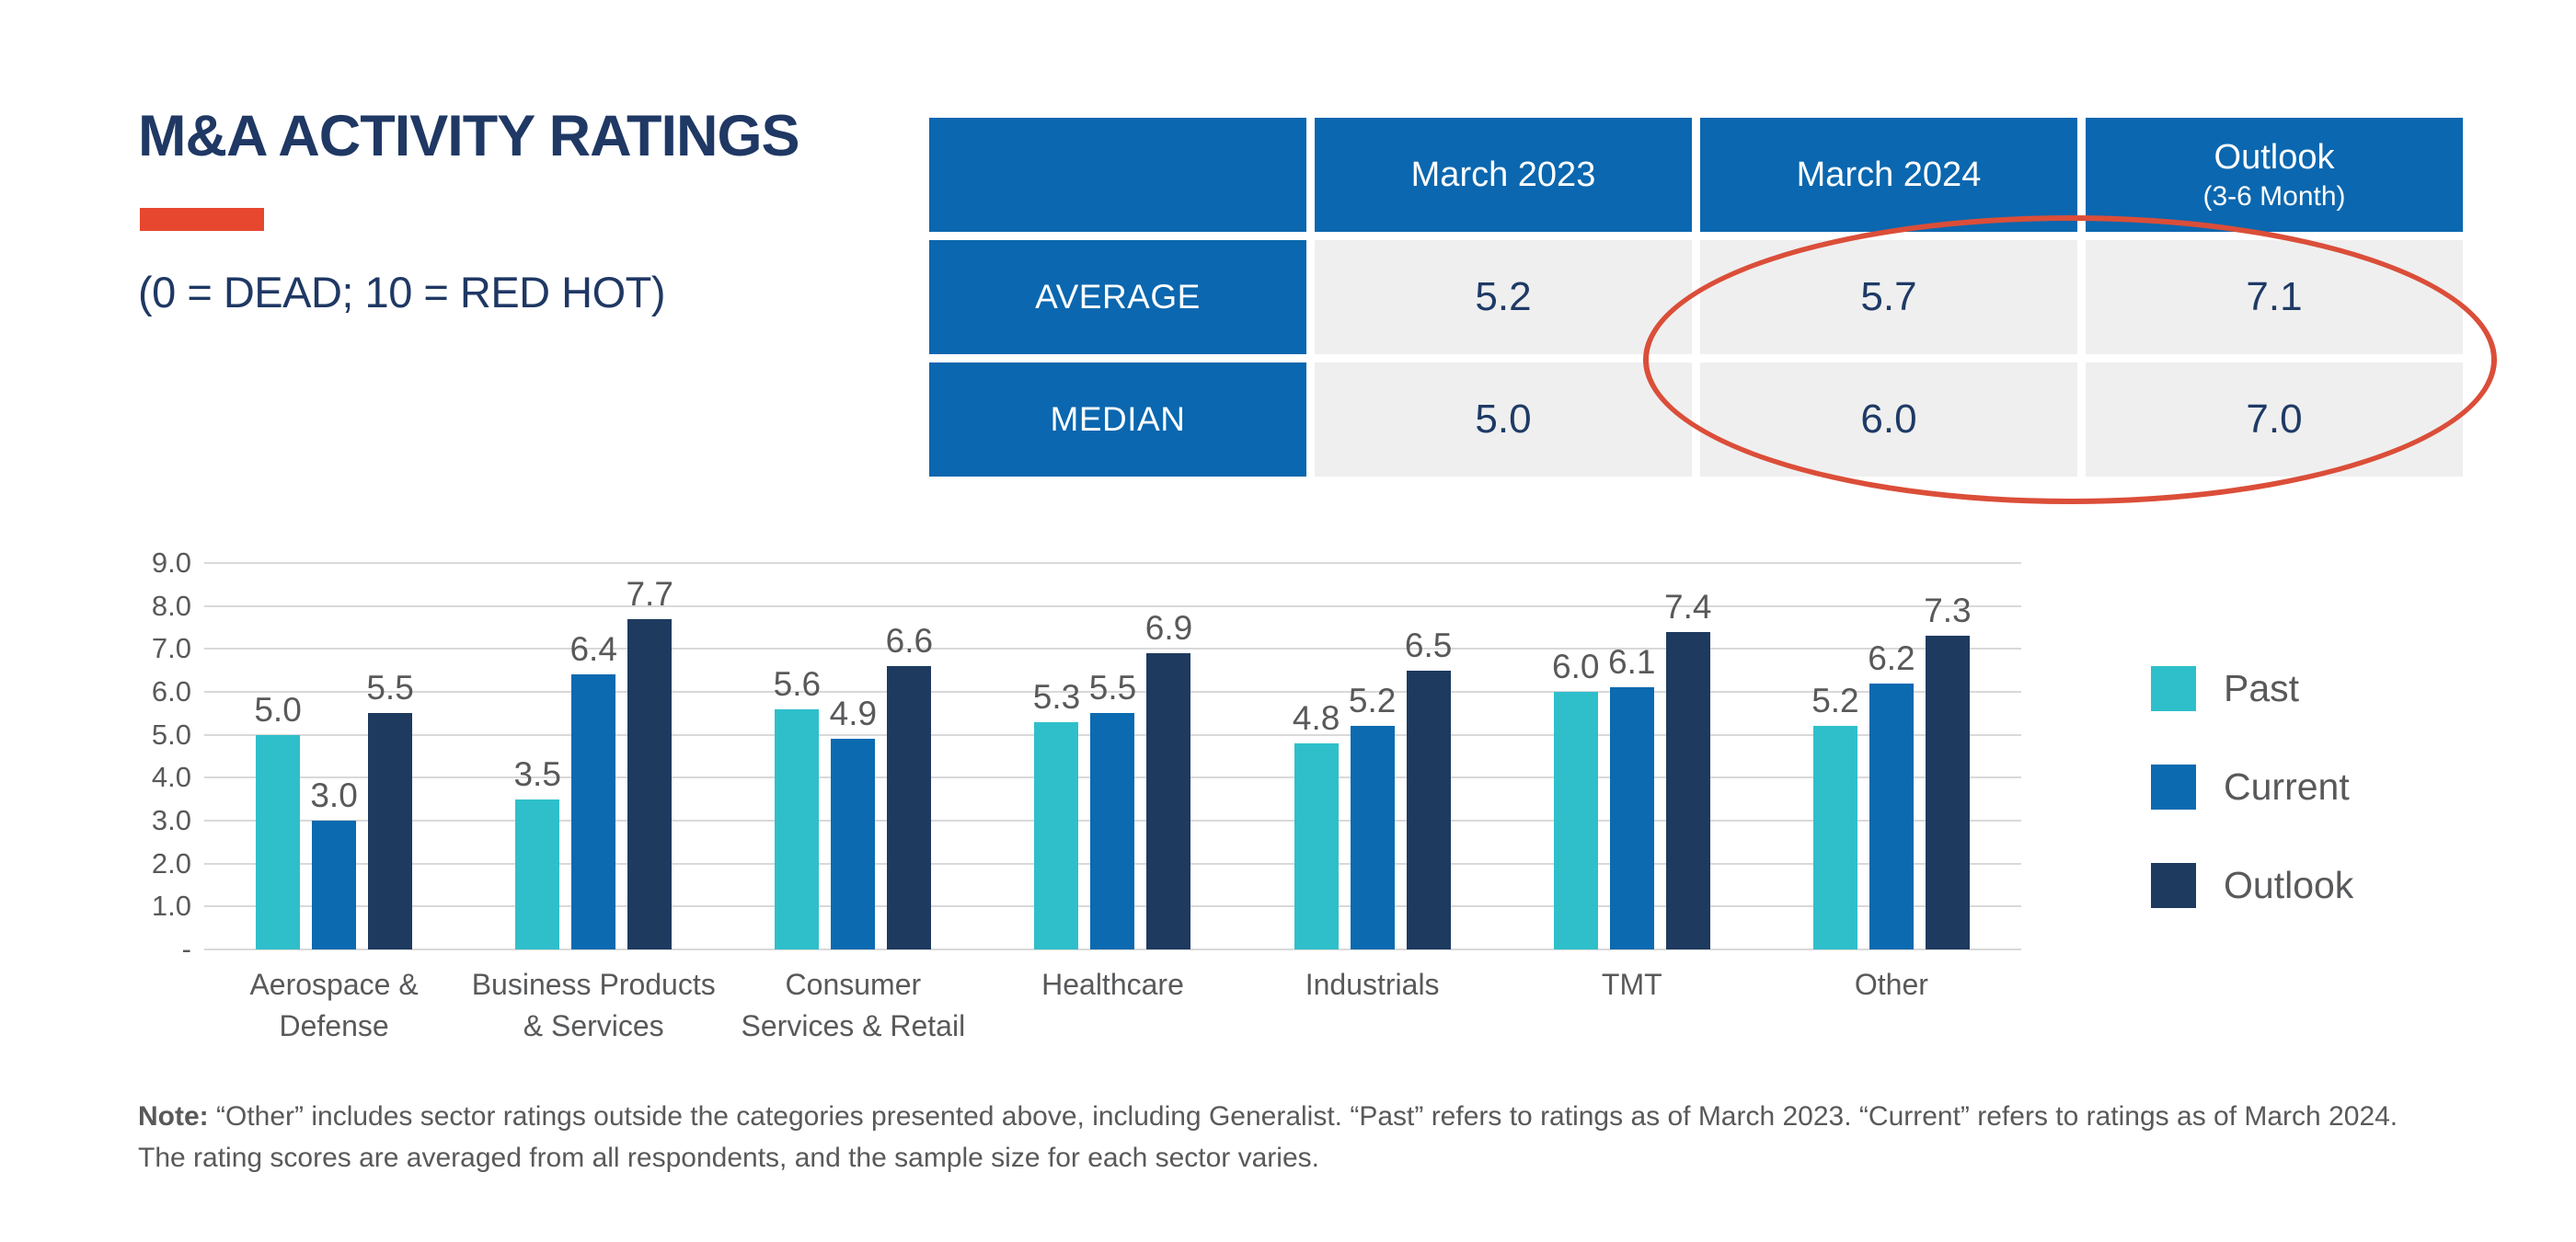  I want to click on bar-value-label: 6.5, so click(1428, 645).